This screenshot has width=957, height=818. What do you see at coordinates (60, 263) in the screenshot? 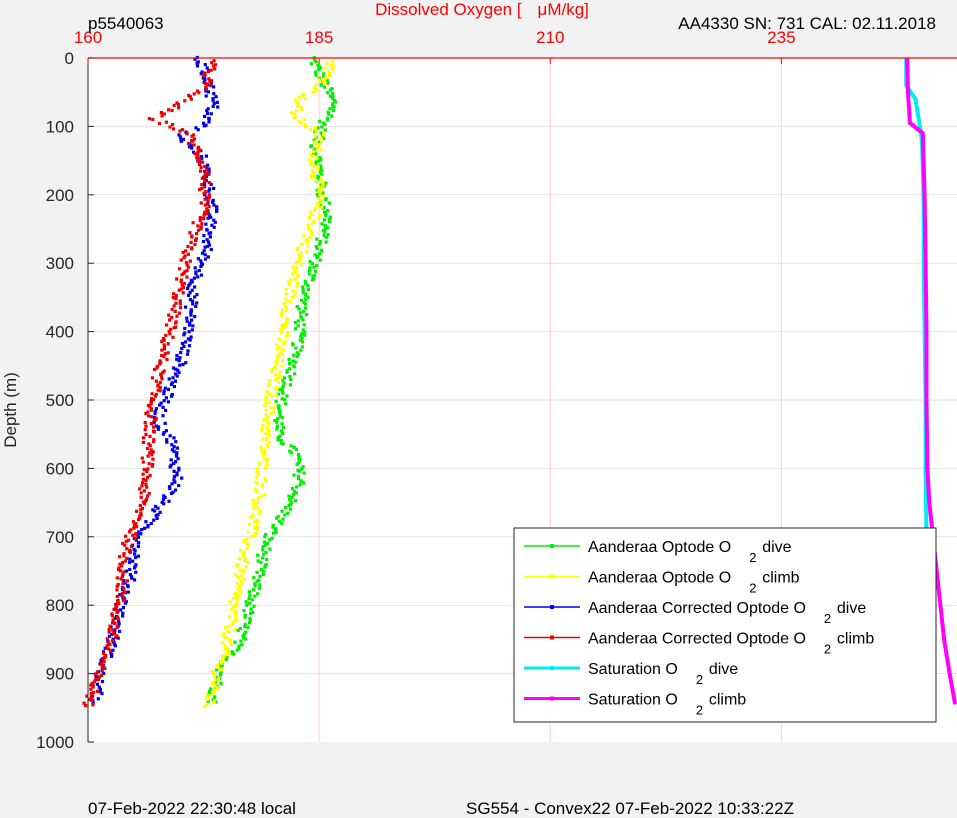
I see `y-tick-label: 300` at bounding box center [60, 263].